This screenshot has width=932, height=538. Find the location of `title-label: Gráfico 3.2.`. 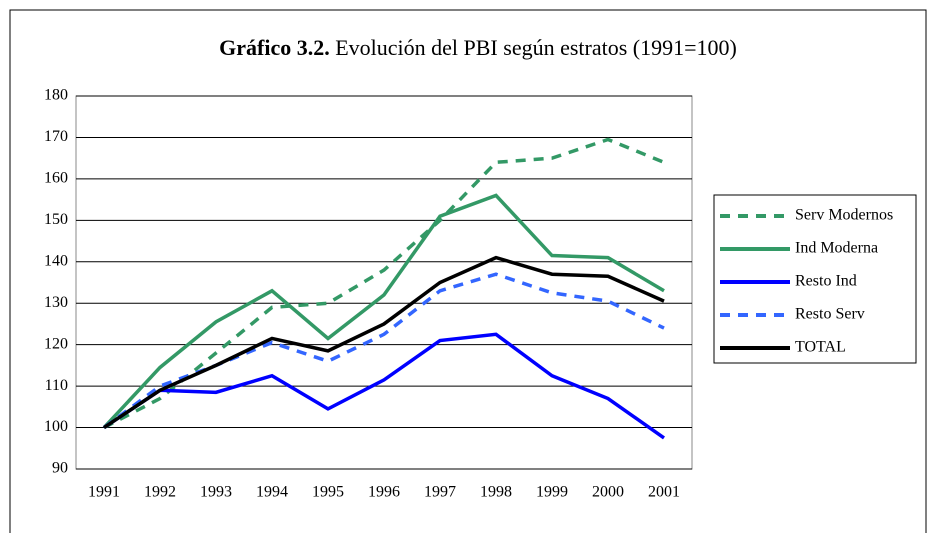

title-label: Gráfico 3.2. is located at coordinates (274, 47).